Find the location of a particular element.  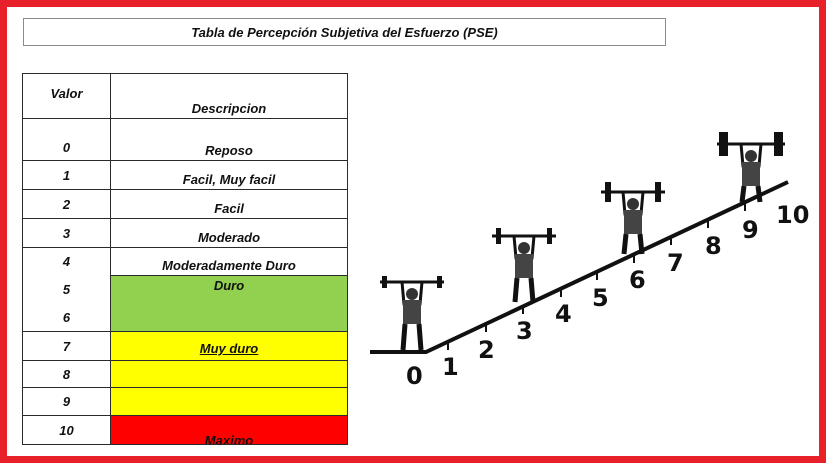

scale-number: 1 is located at coordinates (450, 367).